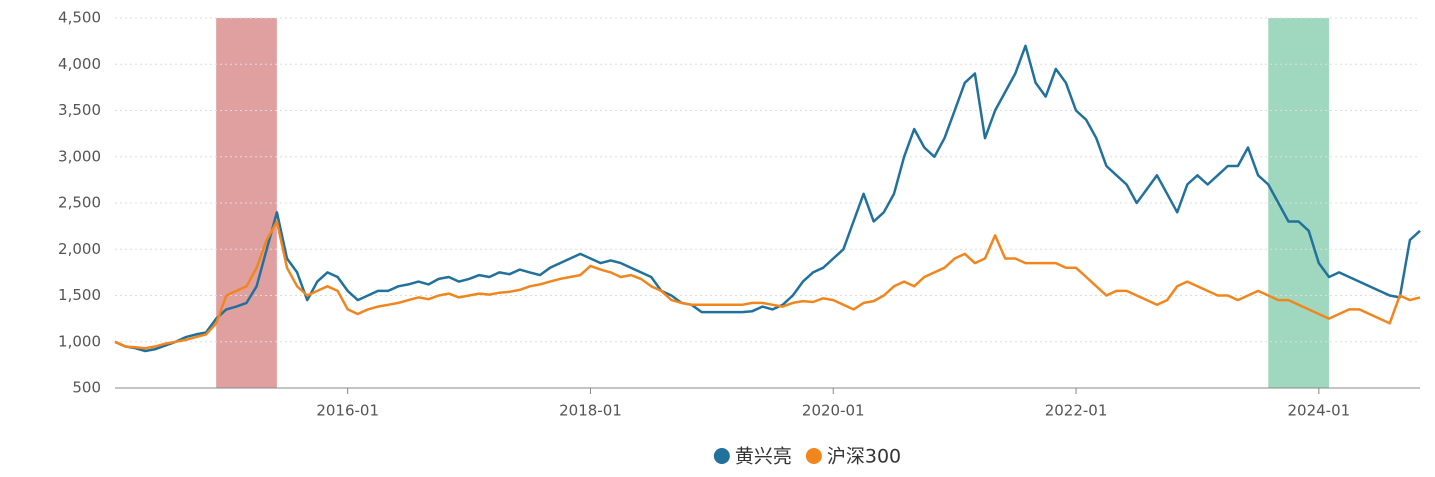  I want to click on x-tick-label: 2020-01, so click(833, 411).